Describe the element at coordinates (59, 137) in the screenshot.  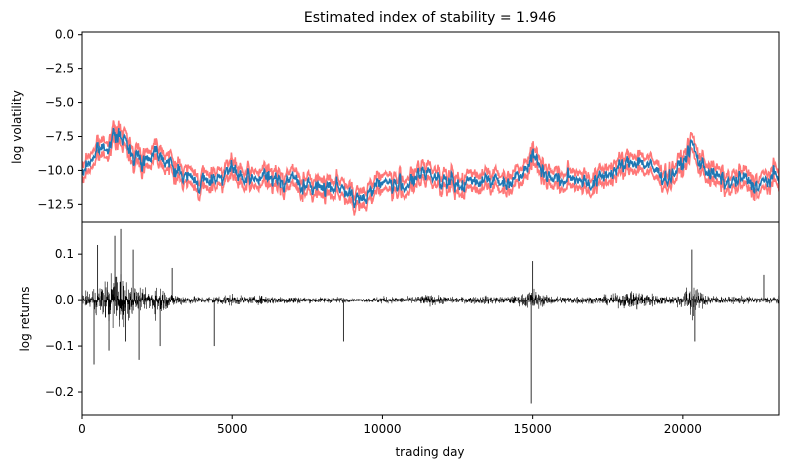
I see `top-y-tick-label: −7.5` at that location.